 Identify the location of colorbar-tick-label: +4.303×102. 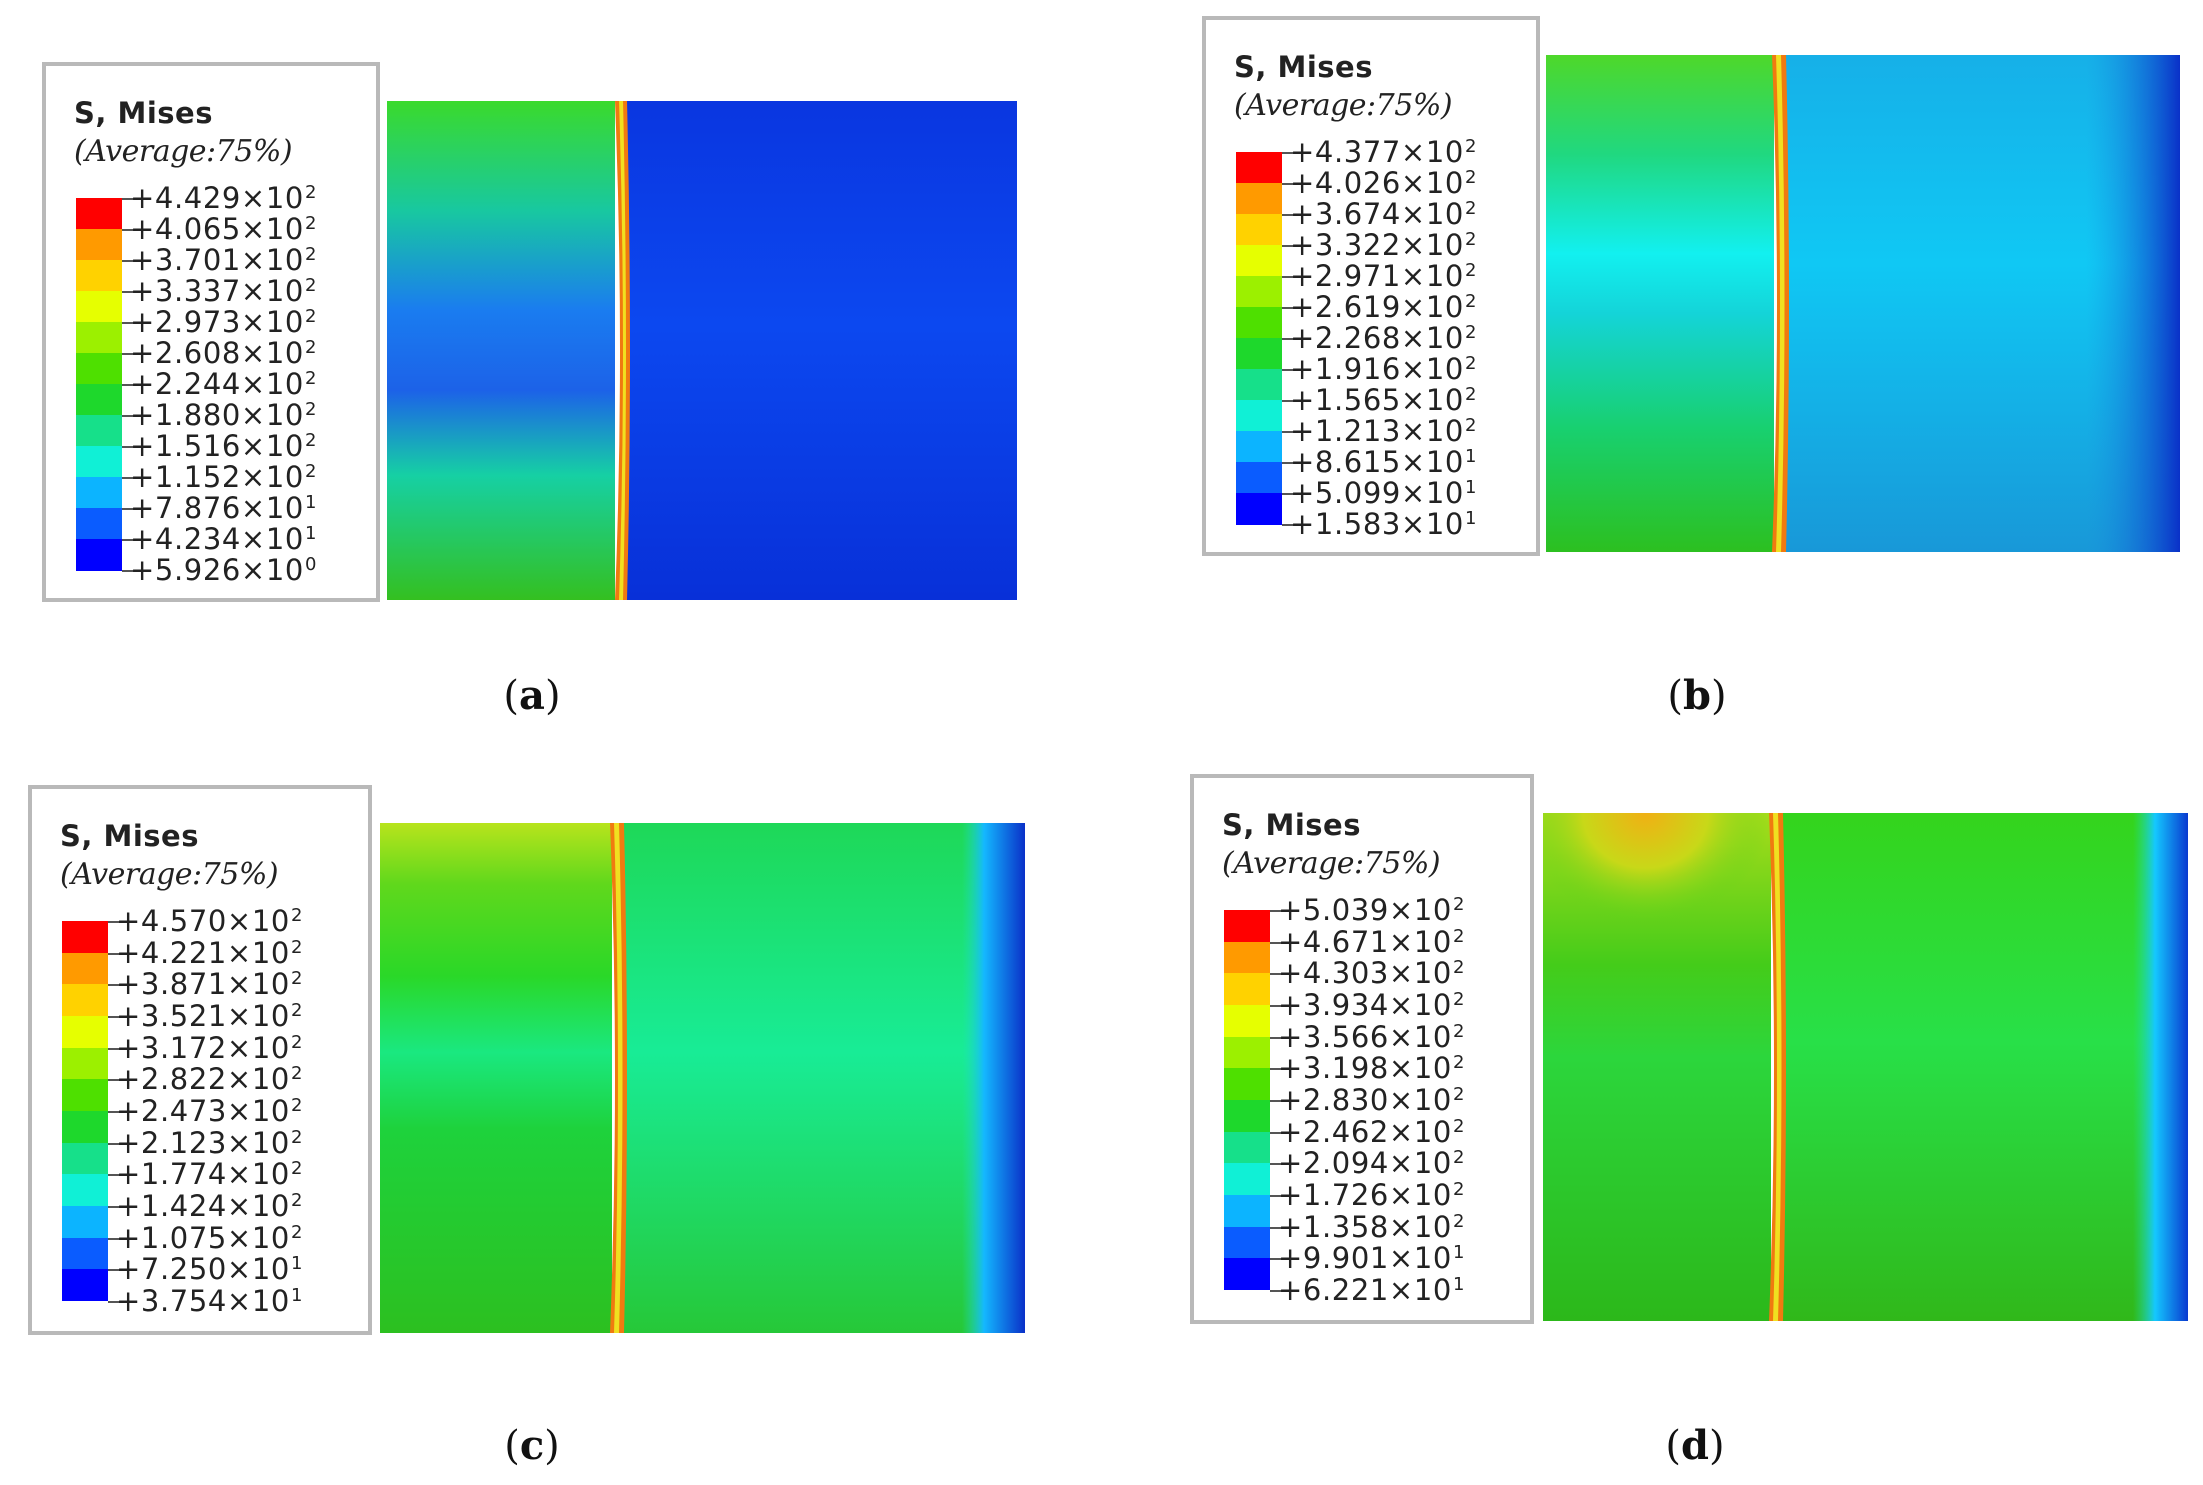
(1371, 973).